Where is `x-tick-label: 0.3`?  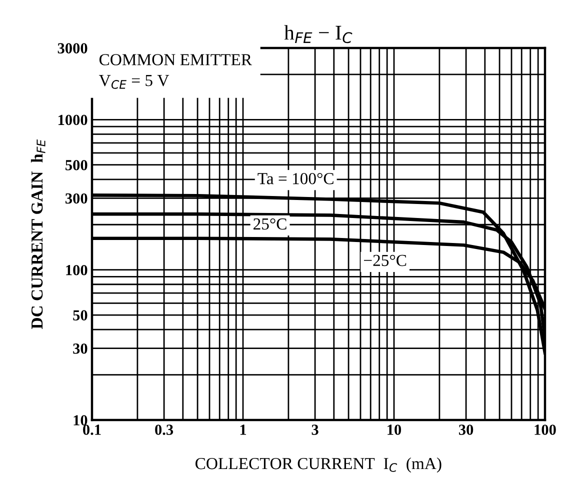 x-tick-label: 0.3 is located at coordinates (164, 429).